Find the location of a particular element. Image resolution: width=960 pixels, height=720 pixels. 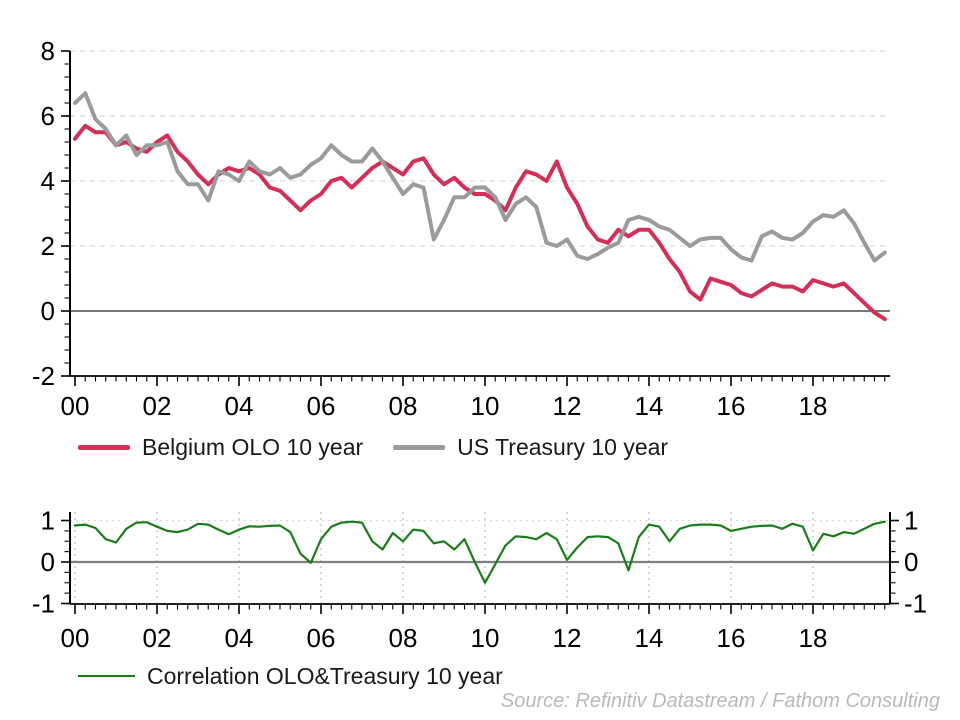

legend-item-belgium-olo: Belgium OLO 10 year is located at coordinates (220, 447).